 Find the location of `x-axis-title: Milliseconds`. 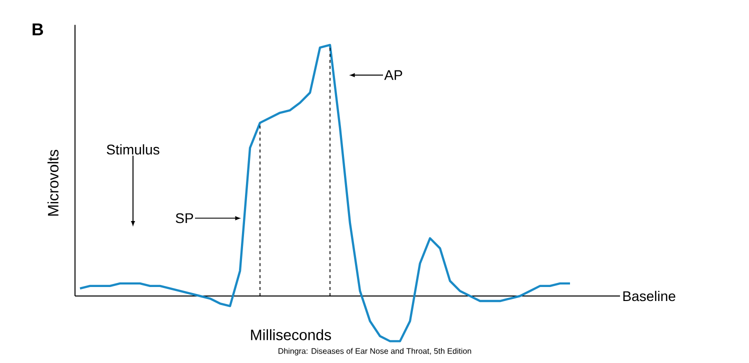

x-axis-title: Milliseconds is located at coordinates (291, 334).